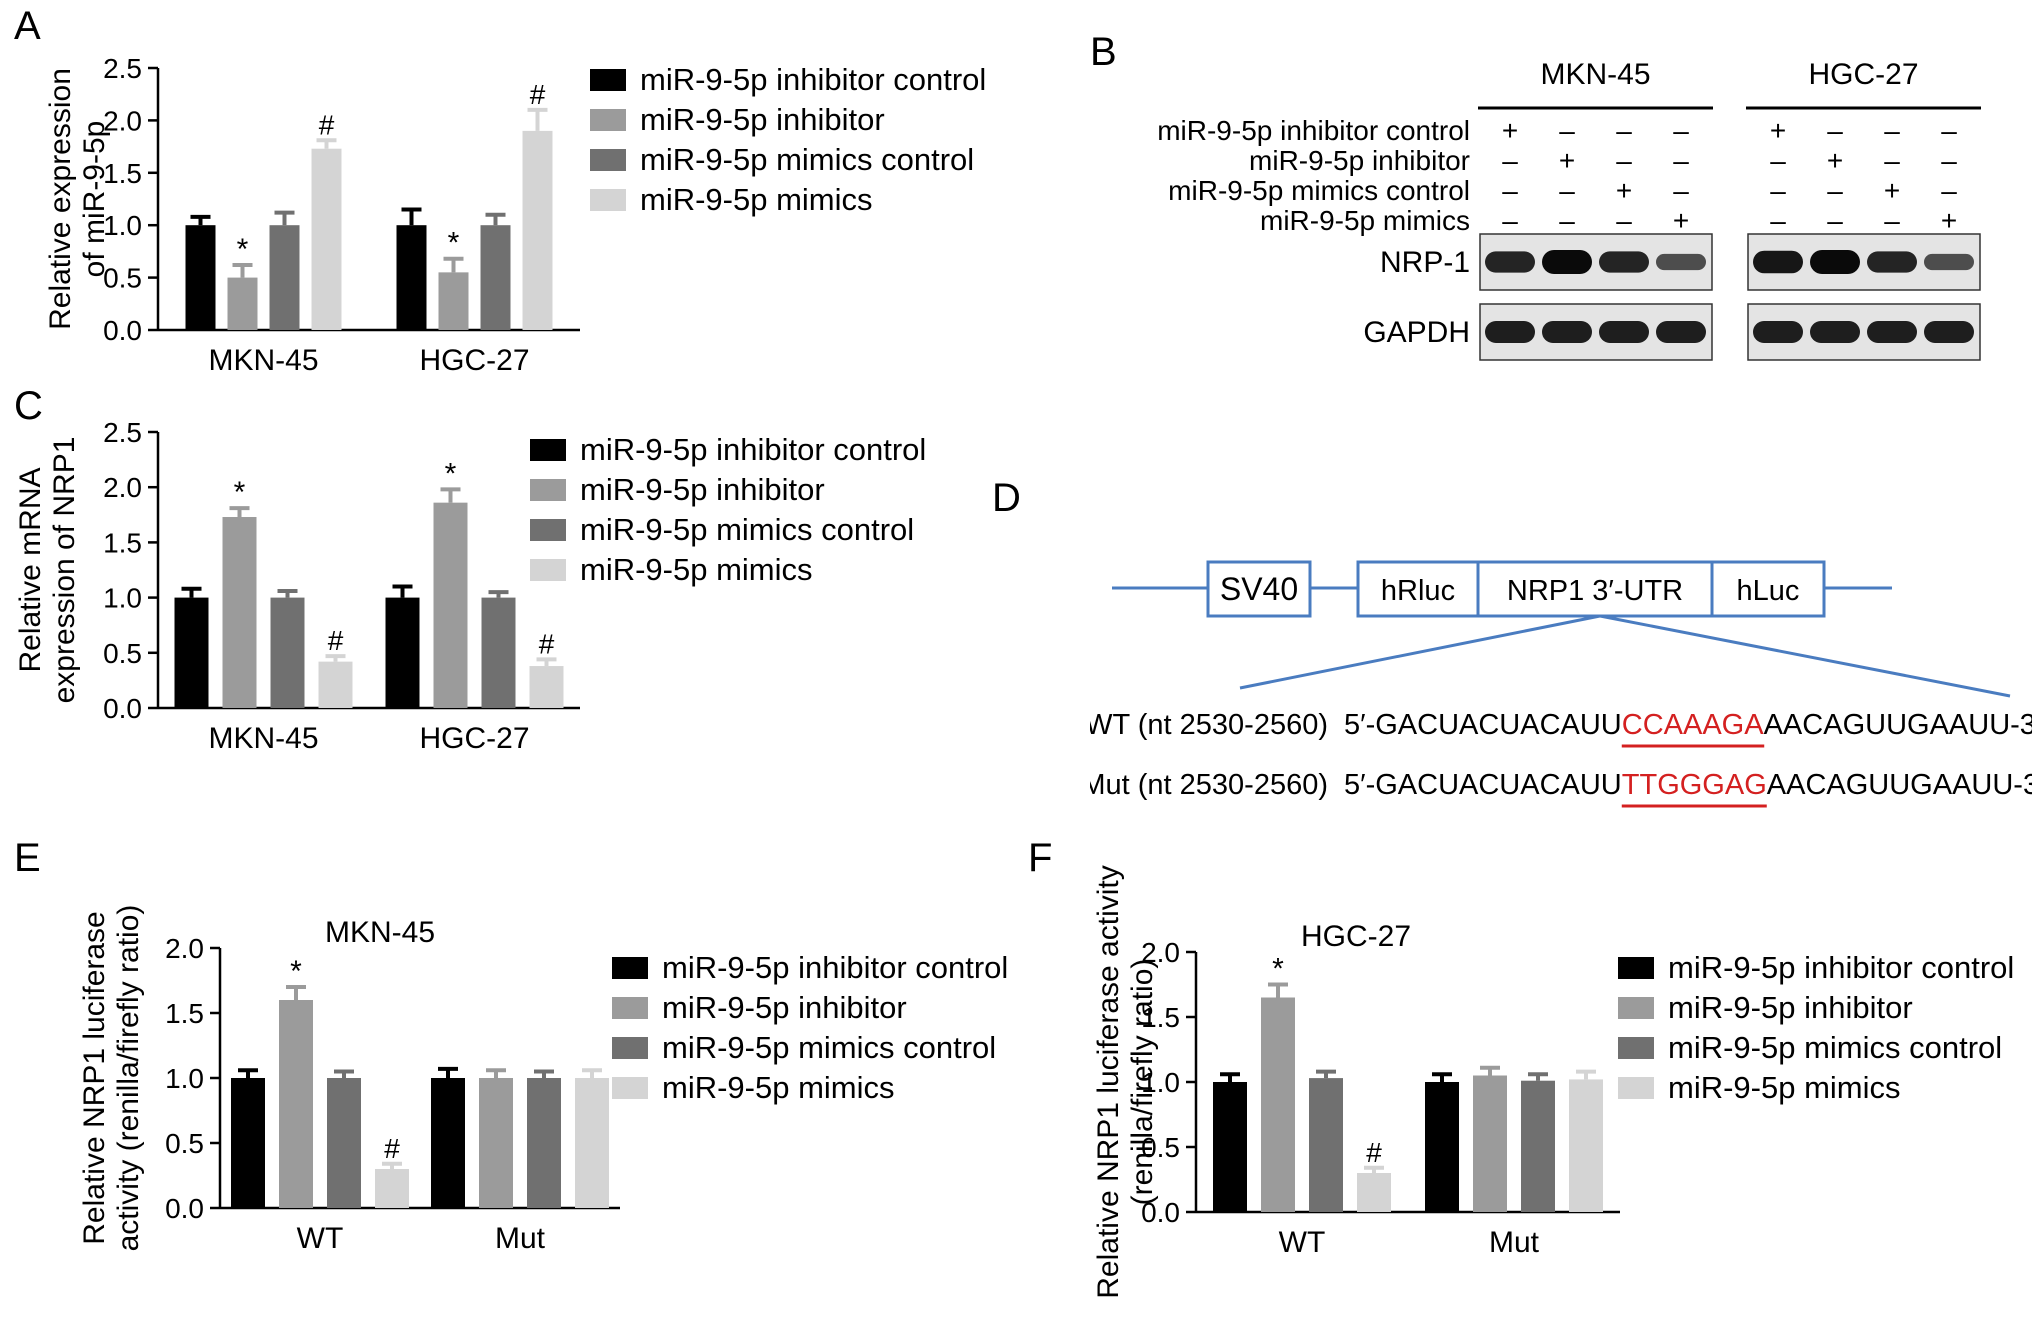 This screenshot has height=1327, width=2032. I want to click on blot-group-label: MKN-45, so click(1595, 74).